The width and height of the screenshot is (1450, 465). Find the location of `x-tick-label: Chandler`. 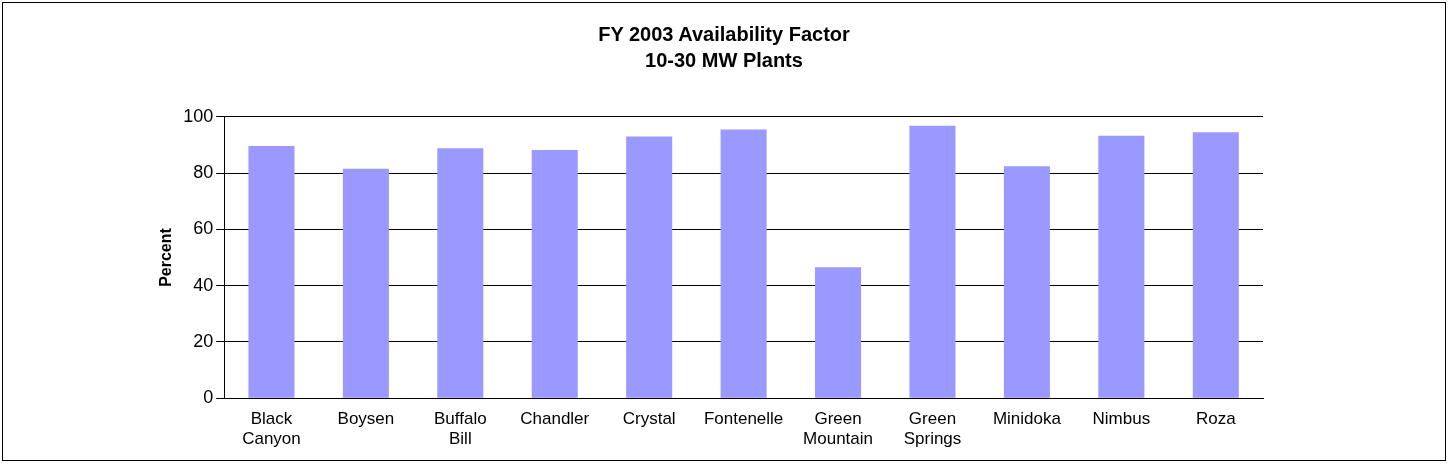

x-tick-label: Chandler is located at coordinates (555, 419).